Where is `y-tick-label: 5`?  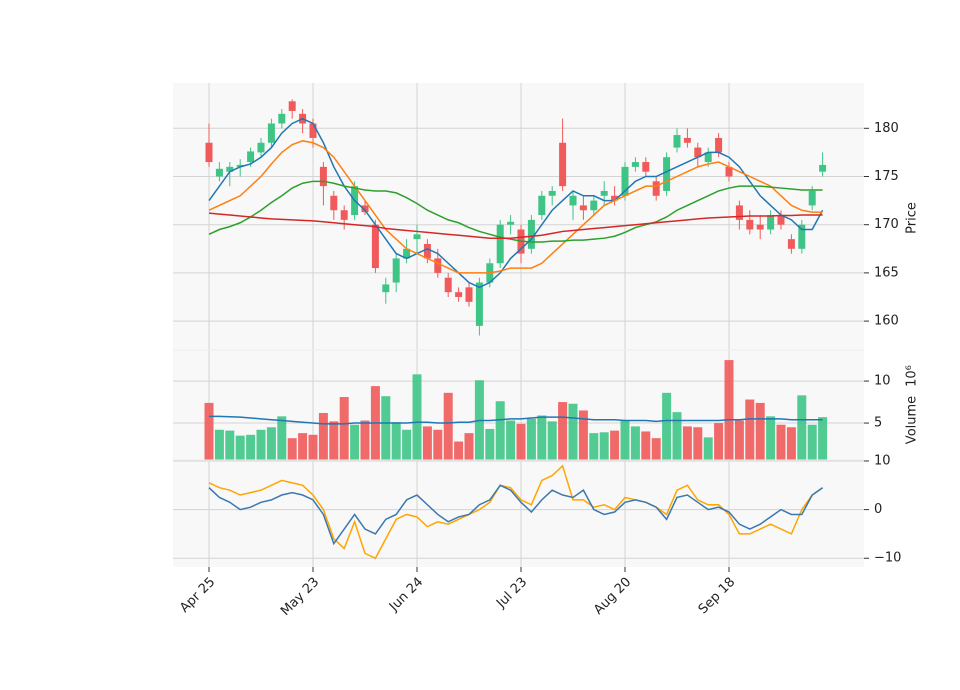
y-tick-label: 5 is located at coordinates (878, 423).